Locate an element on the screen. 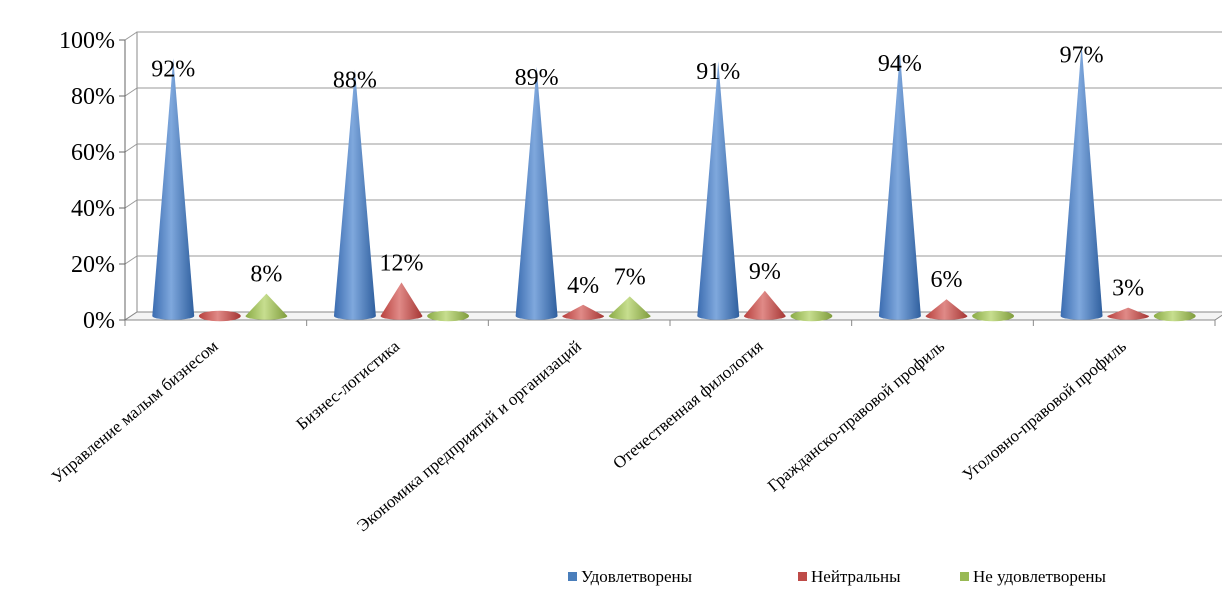 The height and width of the screenshot is (599, 1222). data-label-удовлетворены-1: 92% is located at coordinates (173, 69).